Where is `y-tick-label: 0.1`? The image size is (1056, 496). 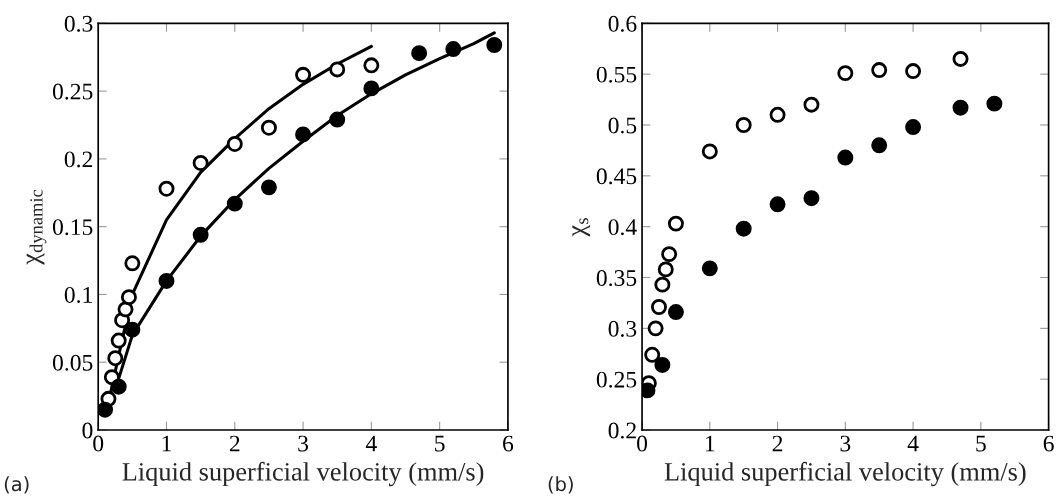
y-tick-label: 0.1 is located at coordinates (78, 294).